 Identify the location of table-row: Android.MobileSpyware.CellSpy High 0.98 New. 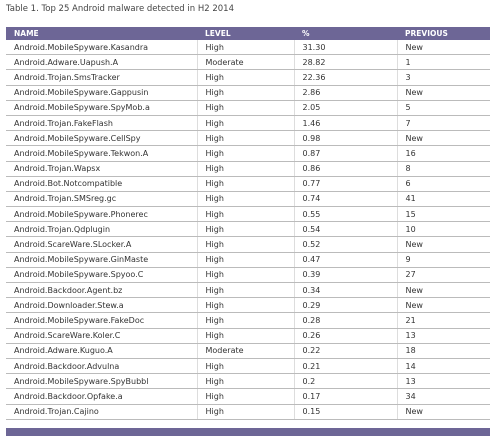
(248, 138).